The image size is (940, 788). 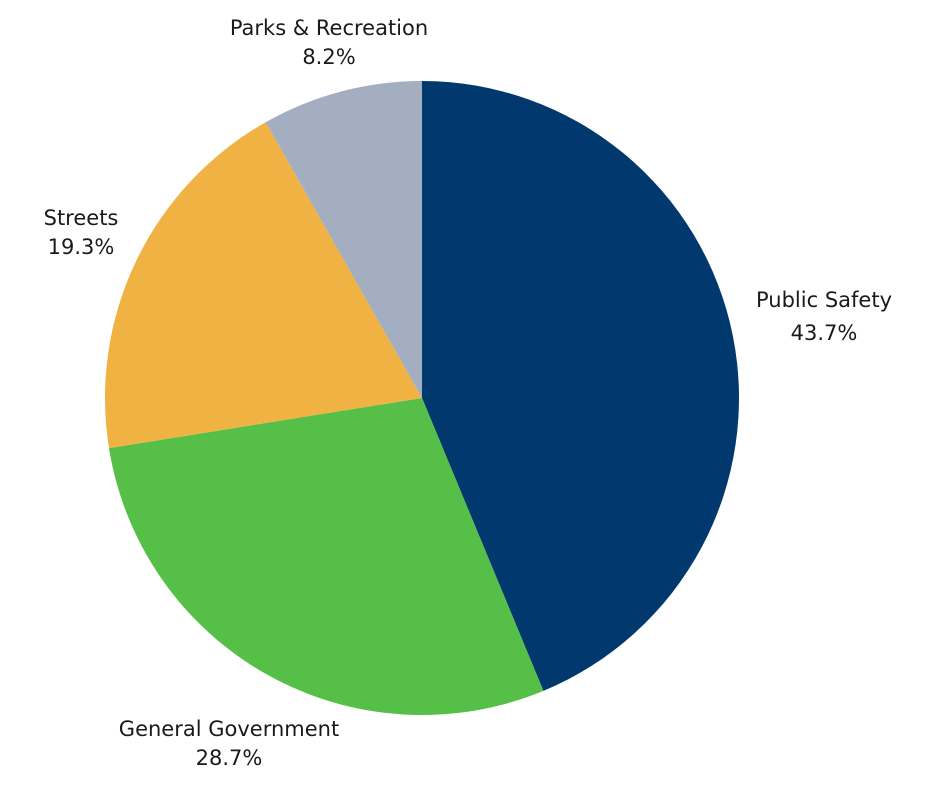 I want to click on slice-name: Public Safety, so click(x=824, y=300).